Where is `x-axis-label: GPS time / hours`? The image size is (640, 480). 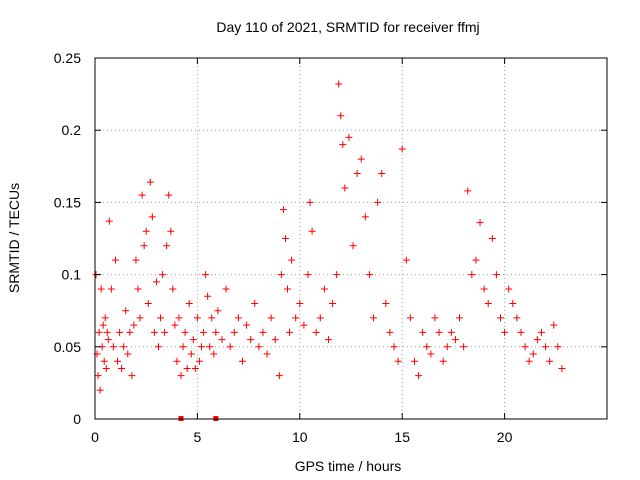
x-axis-label: GPS time / hours is located at coordinates (348, 466).